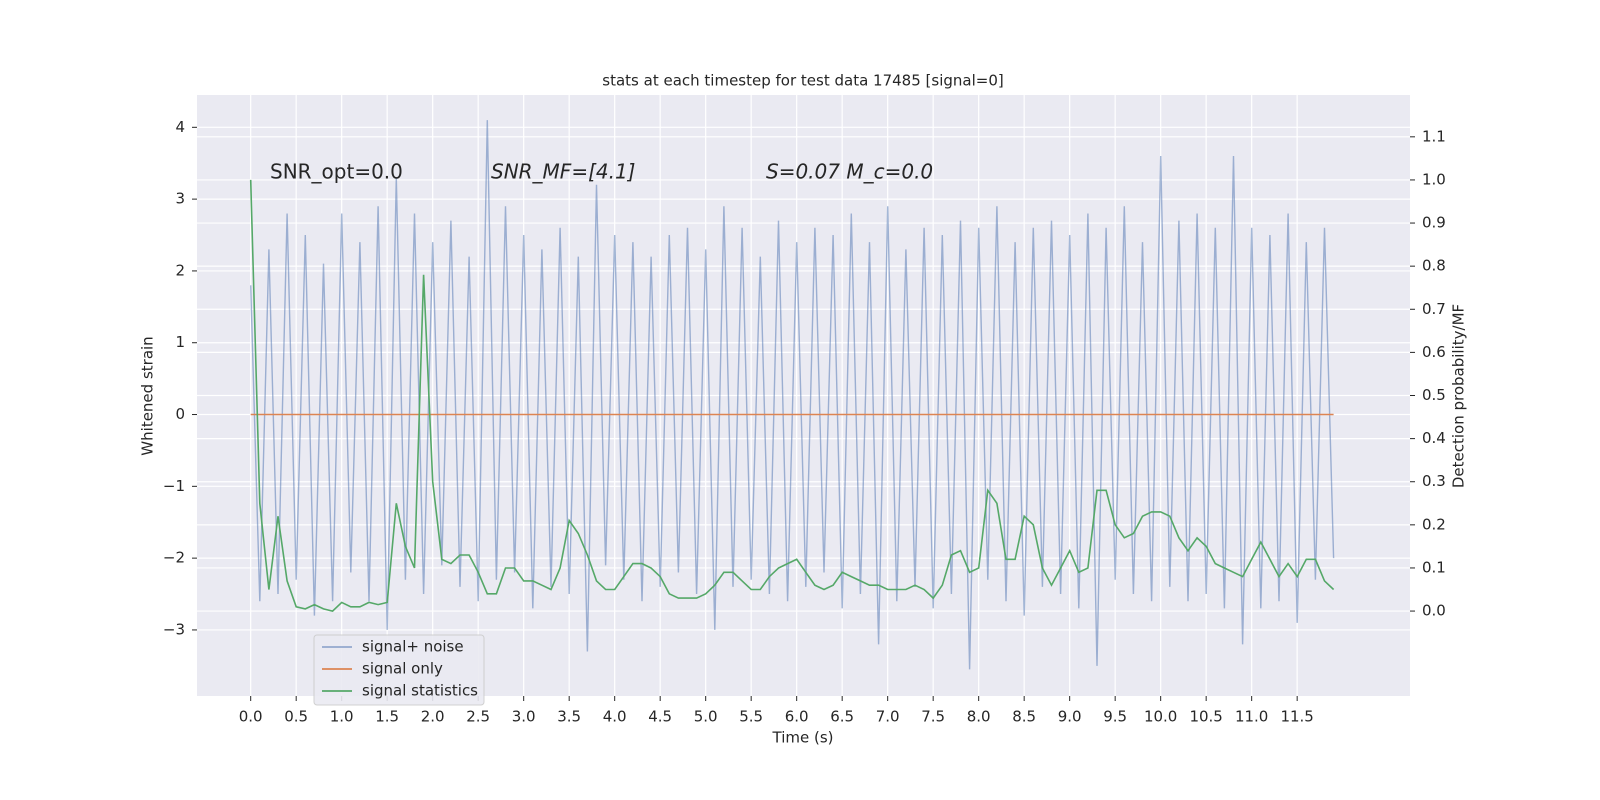  What do you see at coordinates (1070, 717) in the screenshot?
I see `x-tick-label: 9.0` at bounding box center [1070, 717].